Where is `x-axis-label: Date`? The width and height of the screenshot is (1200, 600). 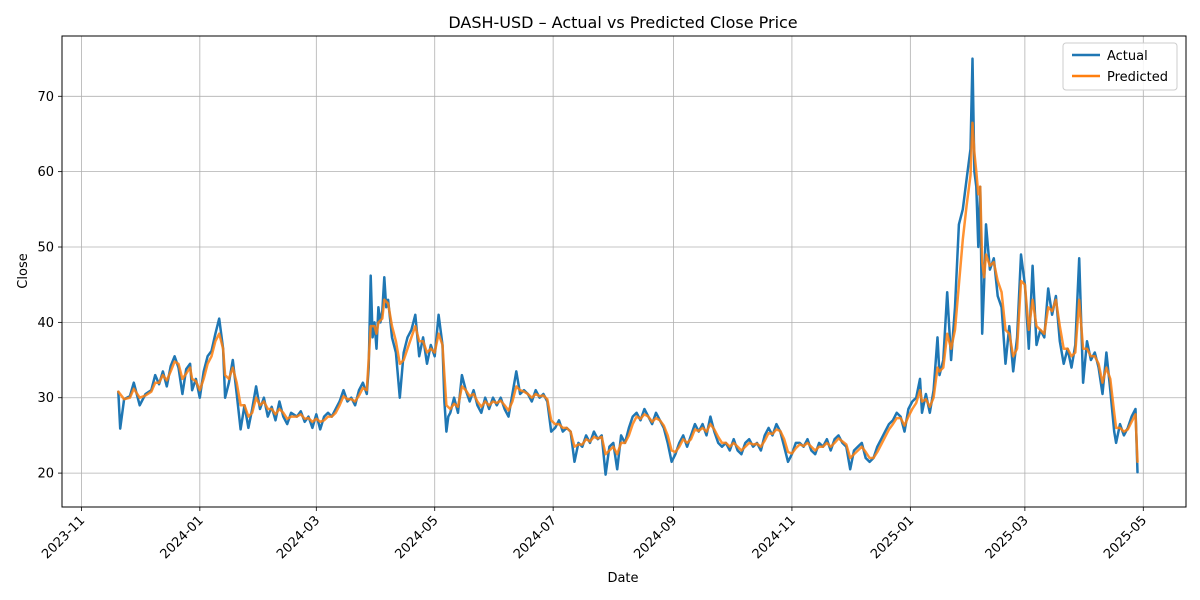 x-axis-label: Date is located at coordinates (622, 578).